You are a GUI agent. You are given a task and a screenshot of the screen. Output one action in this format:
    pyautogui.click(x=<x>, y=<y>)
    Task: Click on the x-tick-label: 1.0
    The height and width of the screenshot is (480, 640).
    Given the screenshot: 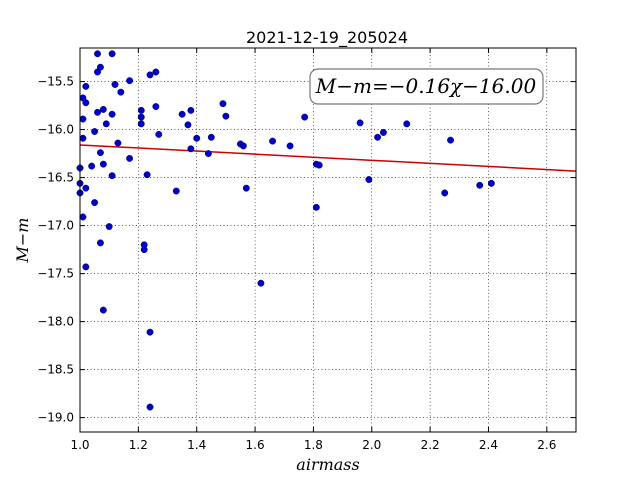 What is the action you would take?
    pyautogui.click(x=79, y=445)
    